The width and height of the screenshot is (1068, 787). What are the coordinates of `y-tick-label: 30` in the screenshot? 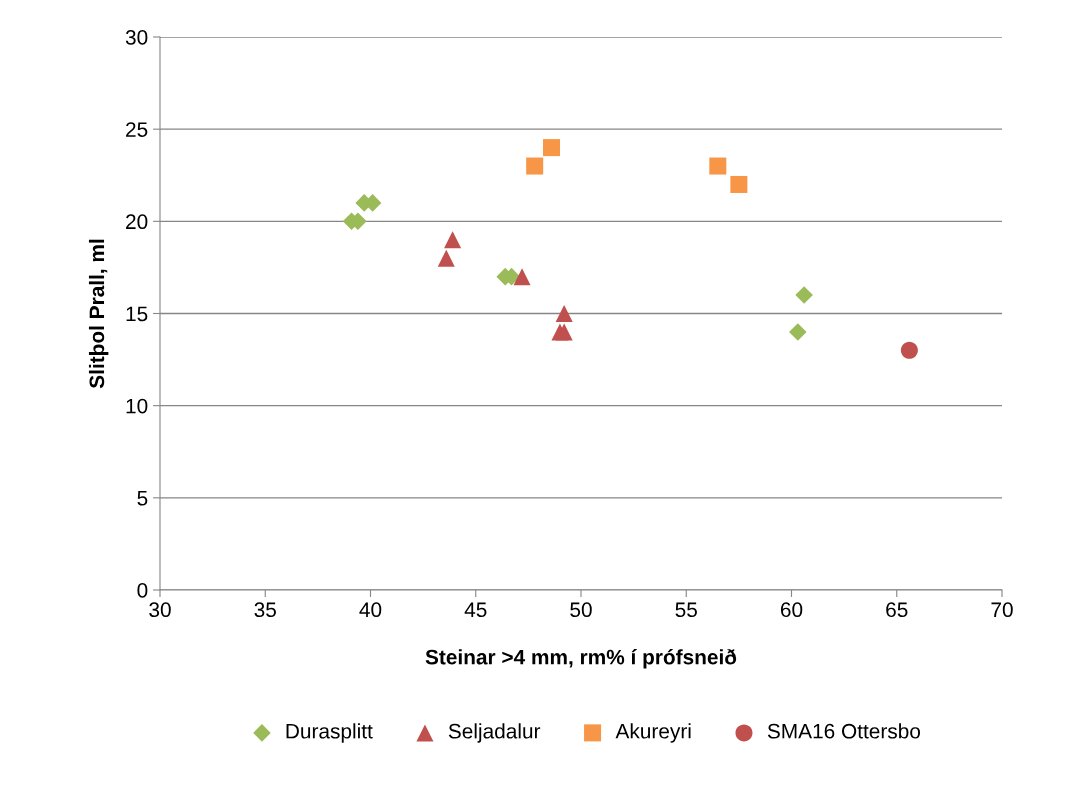 It's located at (136, 37).